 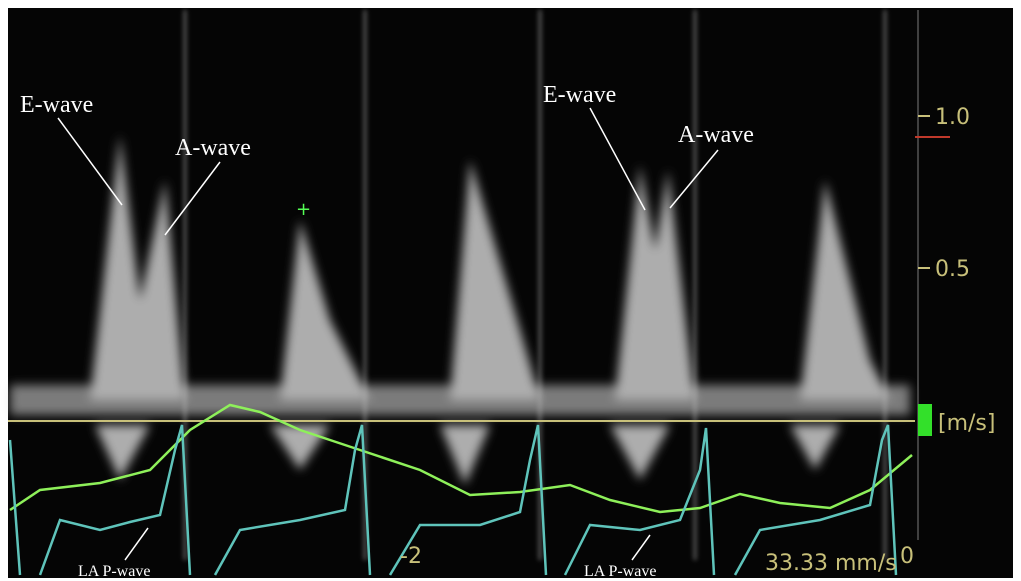 I want to click on scale-tick-label: 1.0, so click(x=952, y=117).